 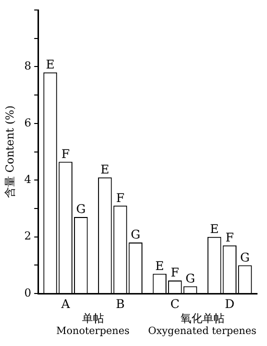 What do you see at coordinates (28, 123) in the screenshot?
I see `y-tick-label: 6` at bounding box center [28, 123].